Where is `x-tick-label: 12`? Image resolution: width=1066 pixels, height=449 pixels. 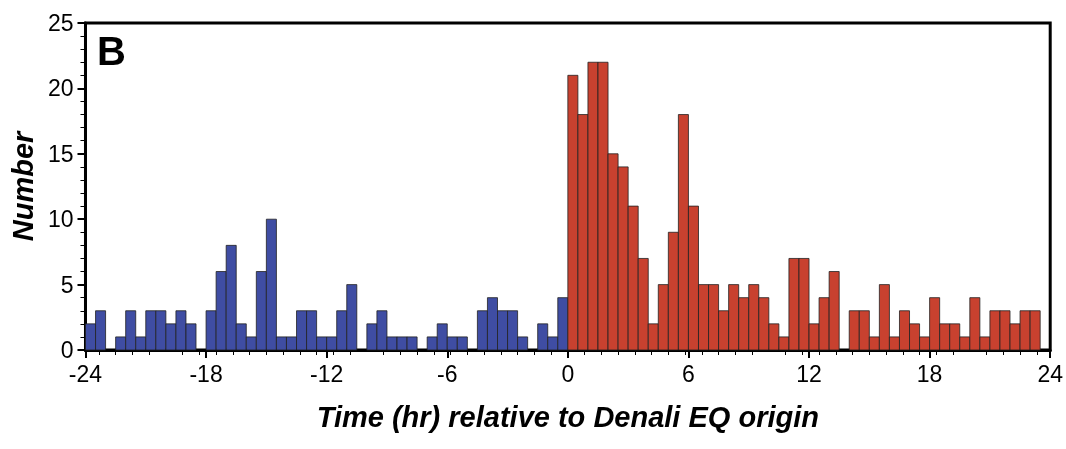 x-tick-label: 12 is located at coordinates (809, 373).